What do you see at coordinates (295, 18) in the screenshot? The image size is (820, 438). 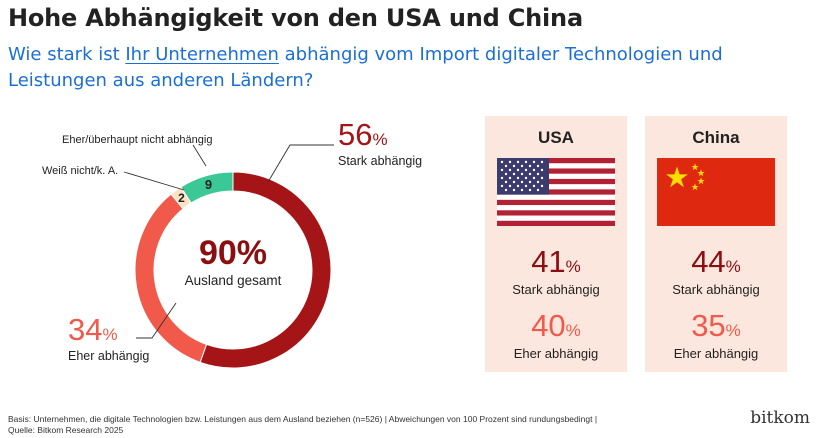 I see `page-title: Hohe Abhängigkeit von den USA und China` at bounding box center [295, 18].